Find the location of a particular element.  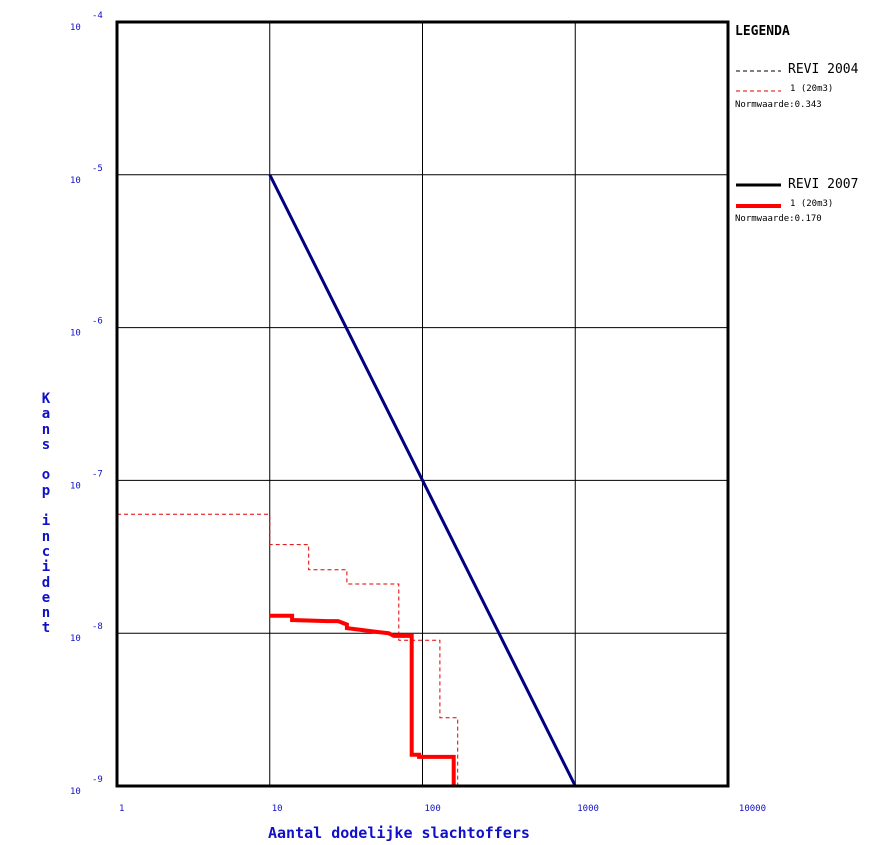

y-axis-label-char: K is located at coordinates (46, 399).